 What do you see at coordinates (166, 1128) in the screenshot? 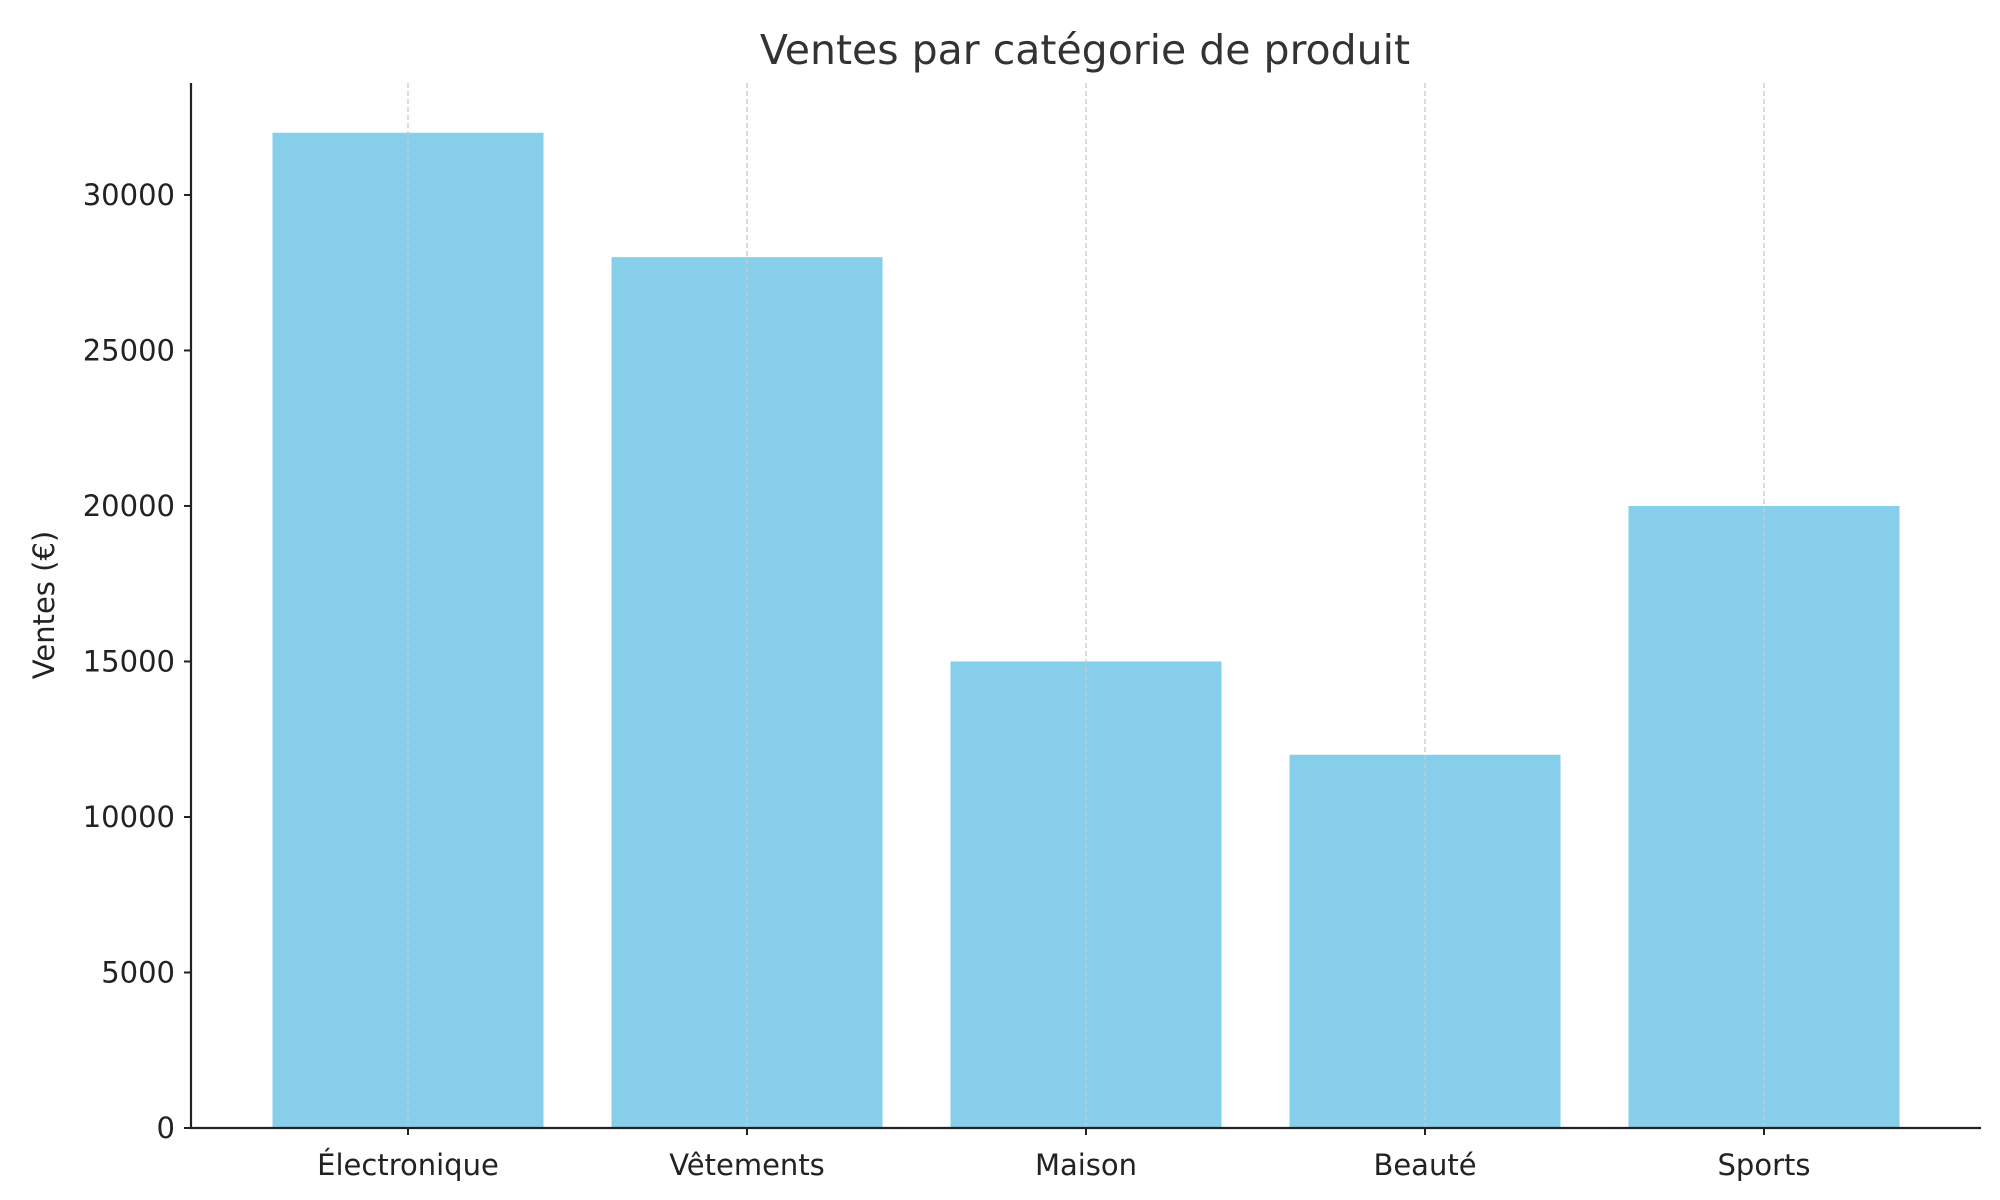
I see `y-tick-label: 0` at bounding box center [166, 1128].